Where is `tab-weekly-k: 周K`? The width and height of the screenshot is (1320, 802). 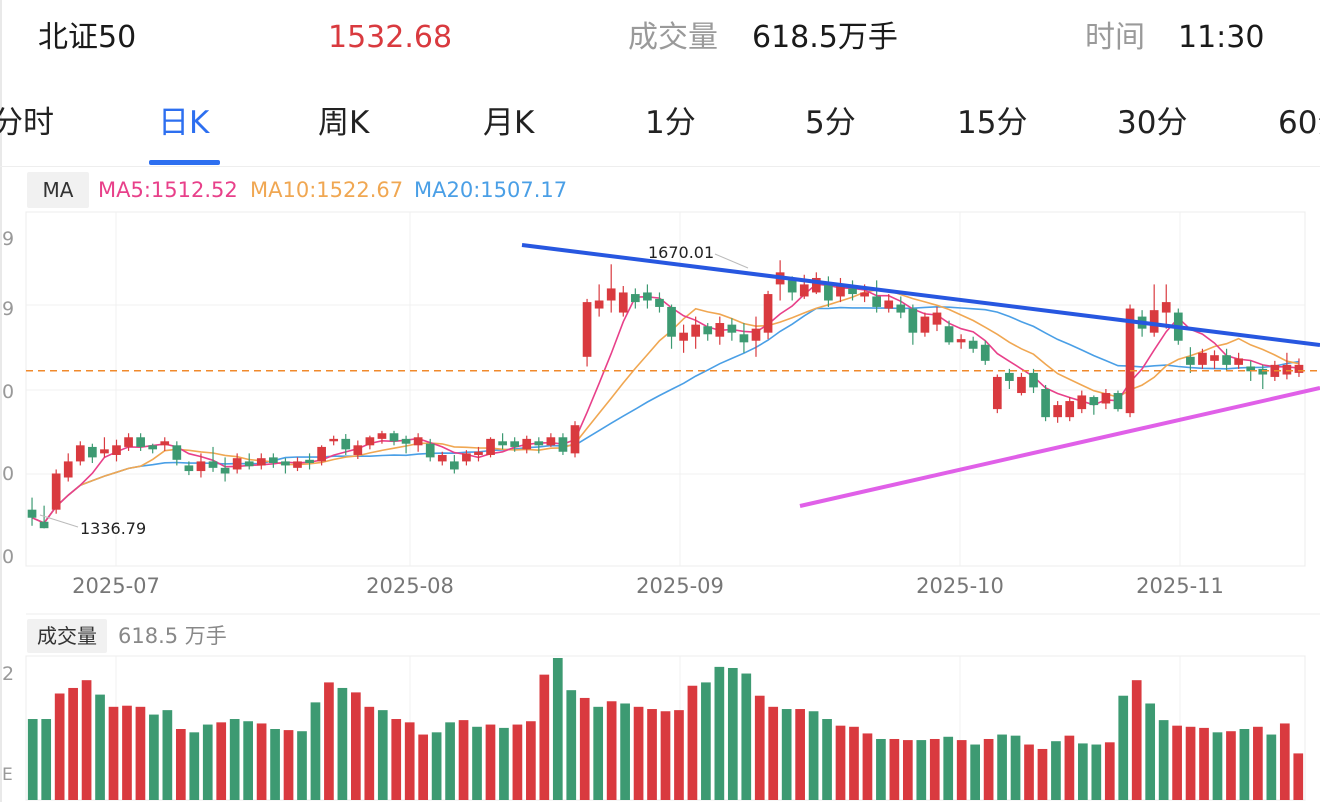 tab-weekly-k: 周K is located at coordinates (344, 123).